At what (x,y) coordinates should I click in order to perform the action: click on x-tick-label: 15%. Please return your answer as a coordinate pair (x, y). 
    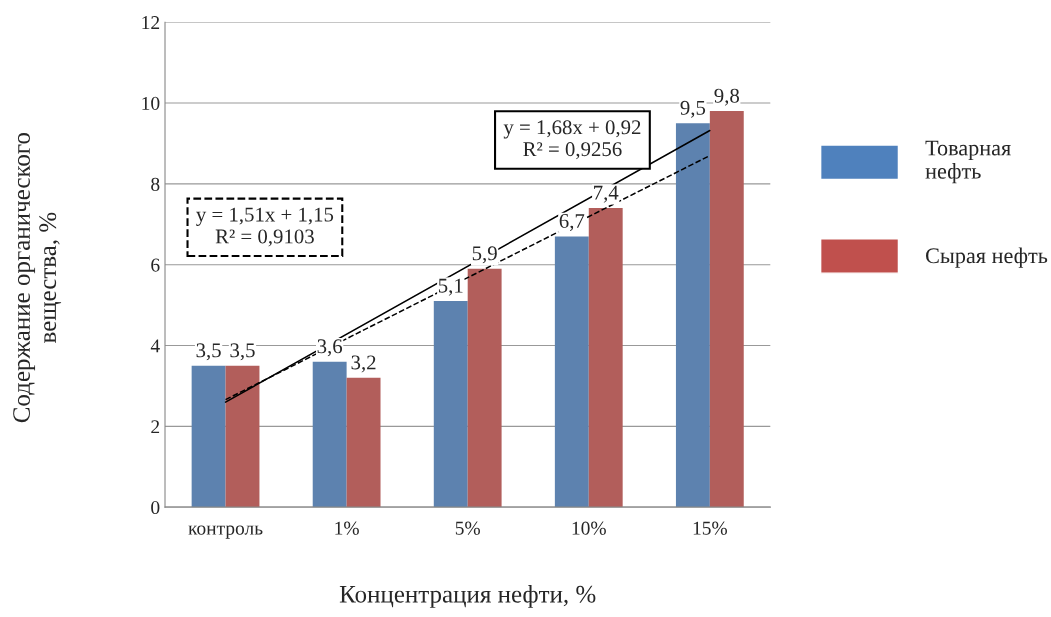
    Looking at the image, I should click on (710, 528).